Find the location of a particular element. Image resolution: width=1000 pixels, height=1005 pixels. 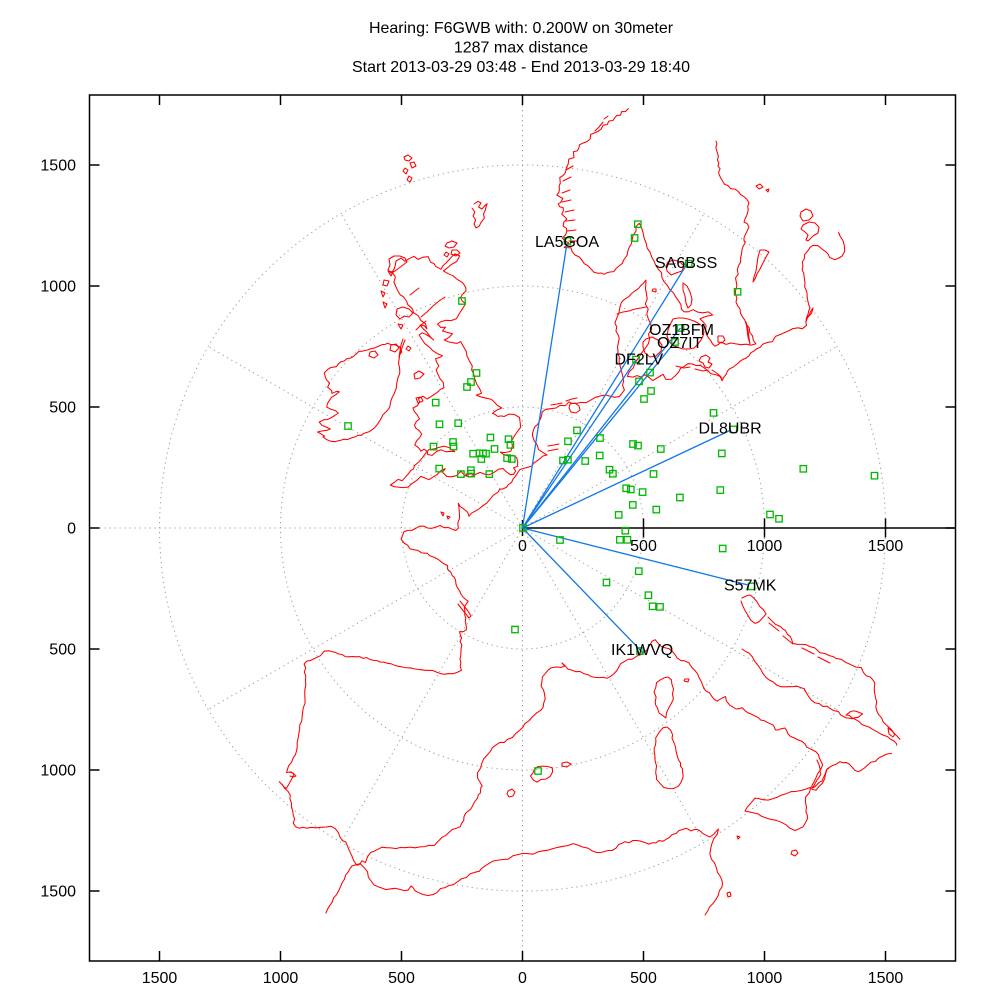

svg-text: 1287 max distance is located at coordinates (521, 48).